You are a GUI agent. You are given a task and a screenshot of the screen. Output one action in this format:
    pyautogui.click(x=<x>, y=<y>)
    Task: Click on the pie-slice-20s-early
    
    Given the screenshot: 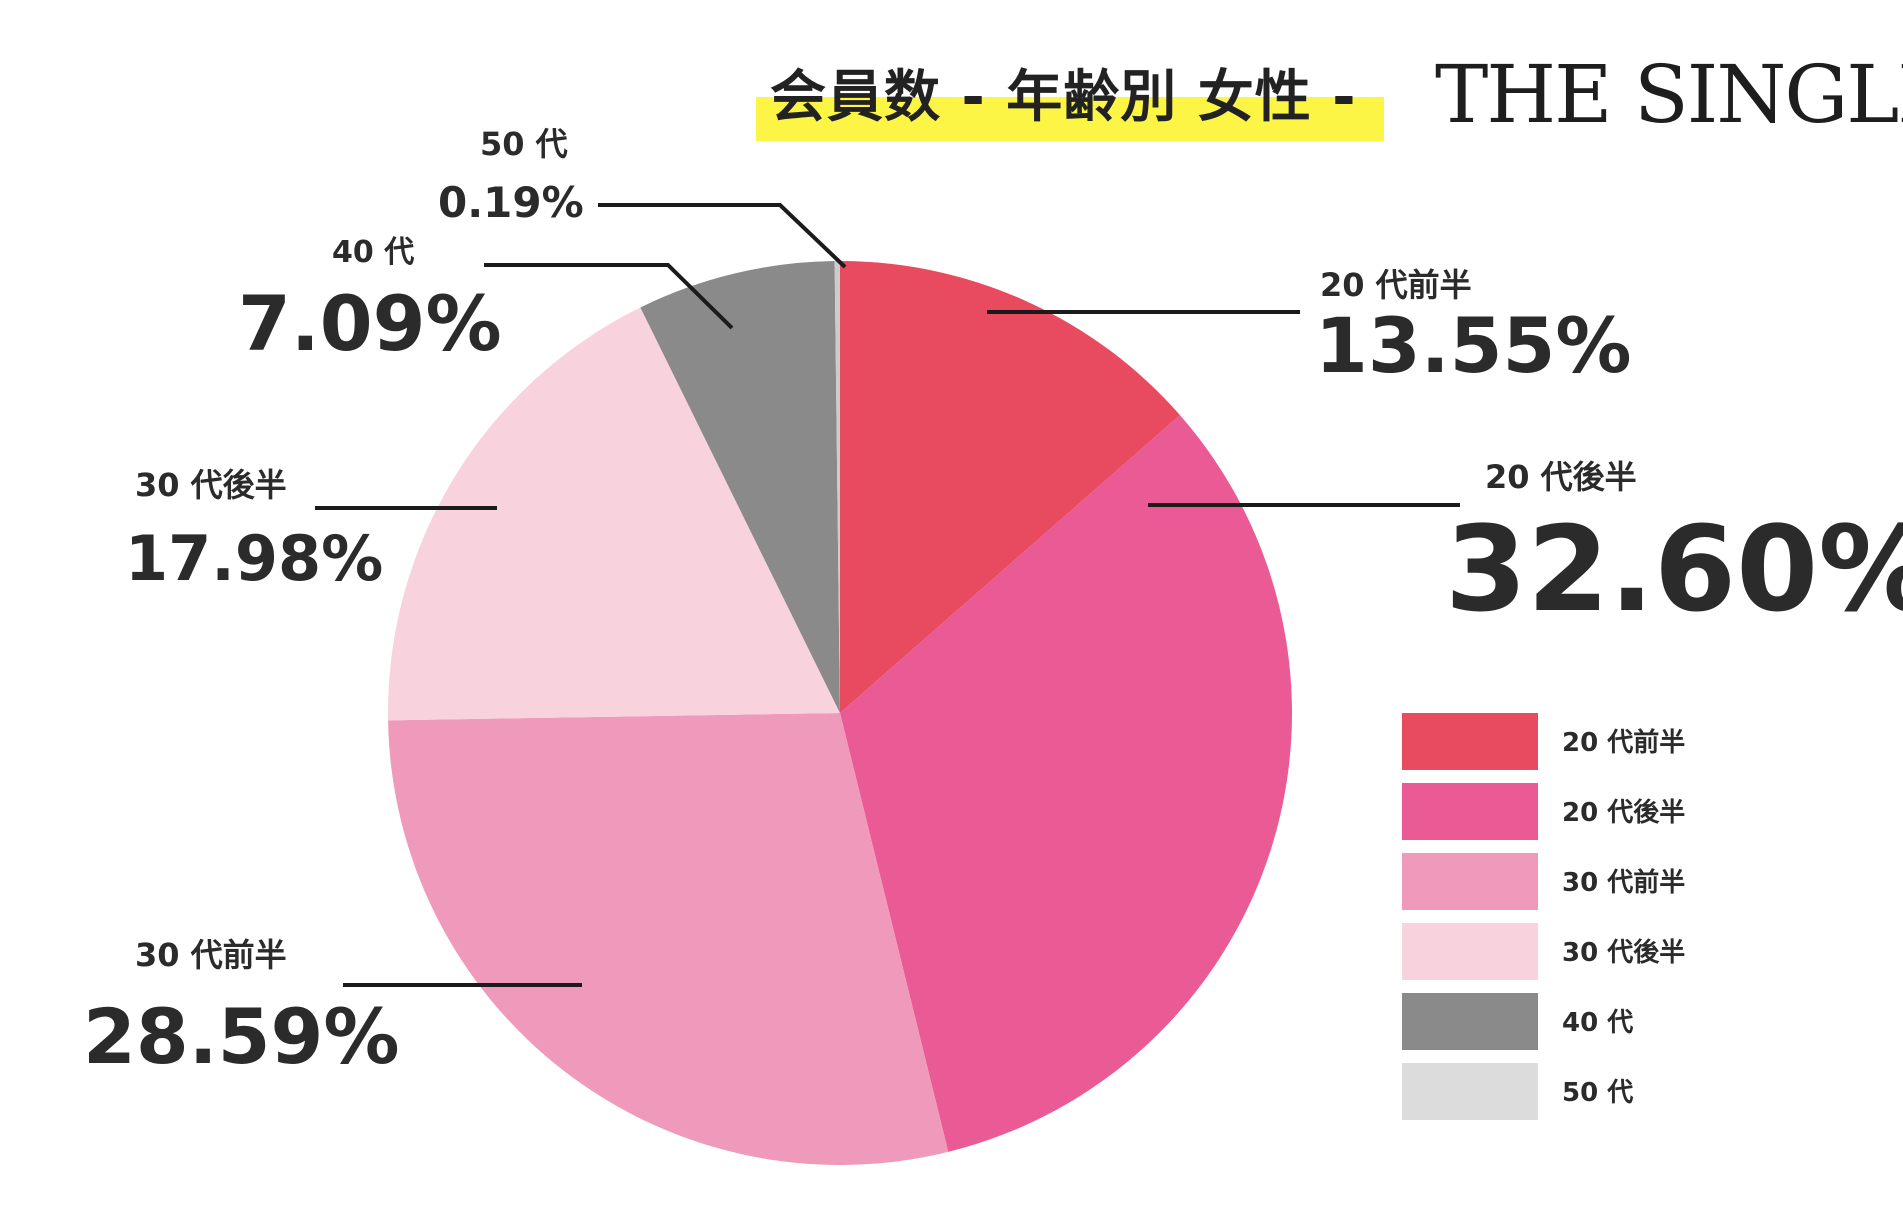 What is the action you would take?
    pyautogui.click(x=1010, y=487)
    